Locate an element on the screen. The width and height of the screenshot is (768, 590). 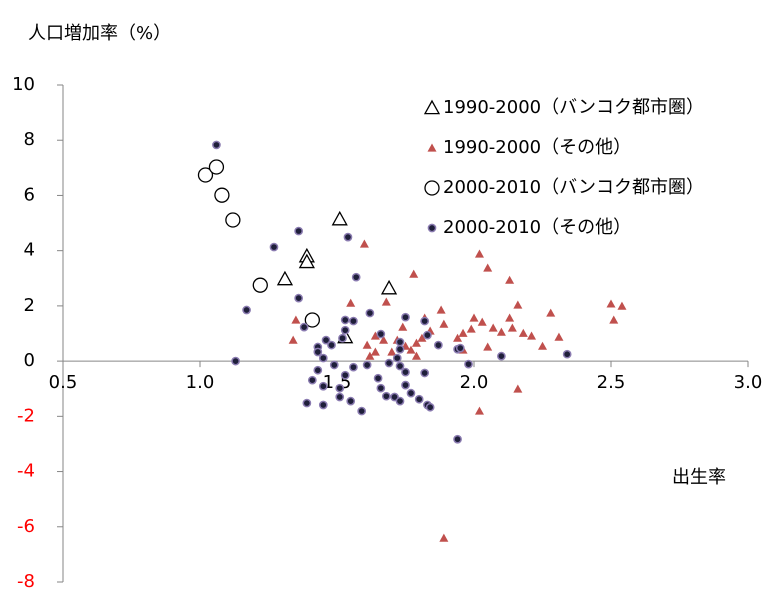
y-tick-label: 8 is located at coordinates (29, 139).